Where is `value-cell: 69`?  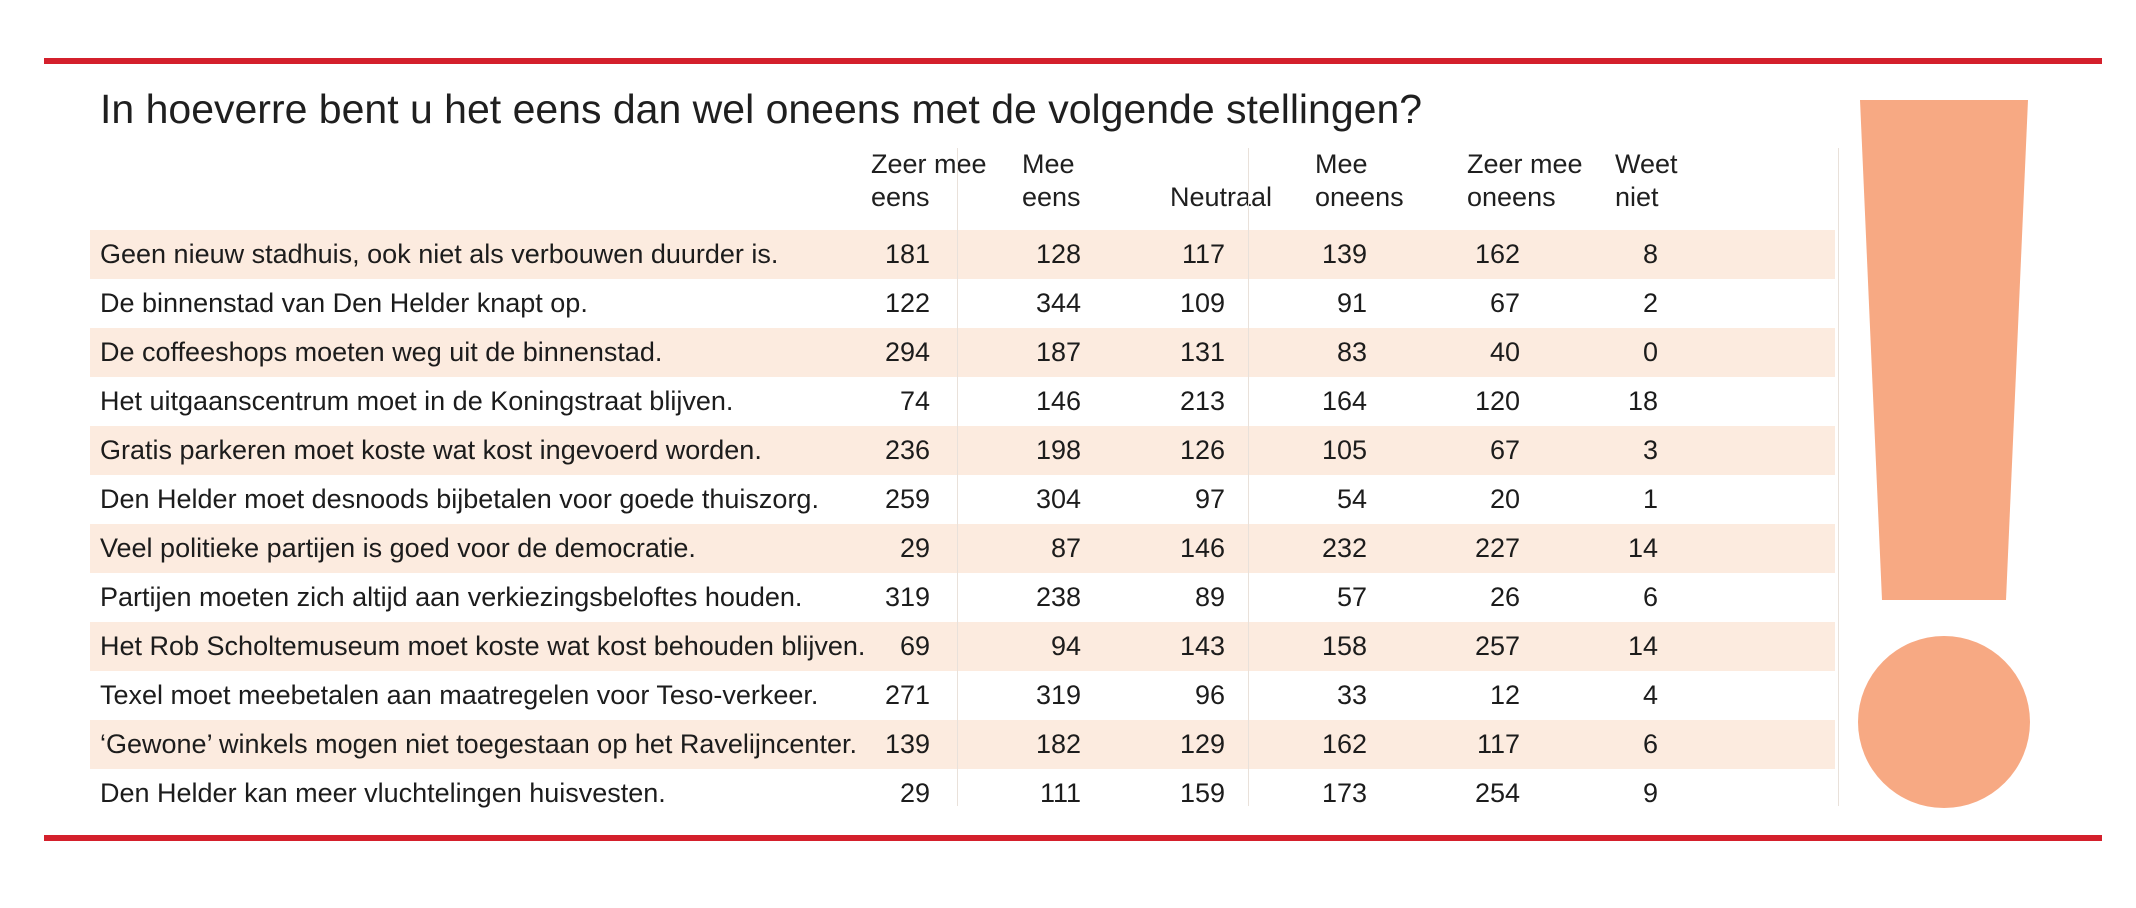 value-cell: 69 is located at coordinates (914, 646).